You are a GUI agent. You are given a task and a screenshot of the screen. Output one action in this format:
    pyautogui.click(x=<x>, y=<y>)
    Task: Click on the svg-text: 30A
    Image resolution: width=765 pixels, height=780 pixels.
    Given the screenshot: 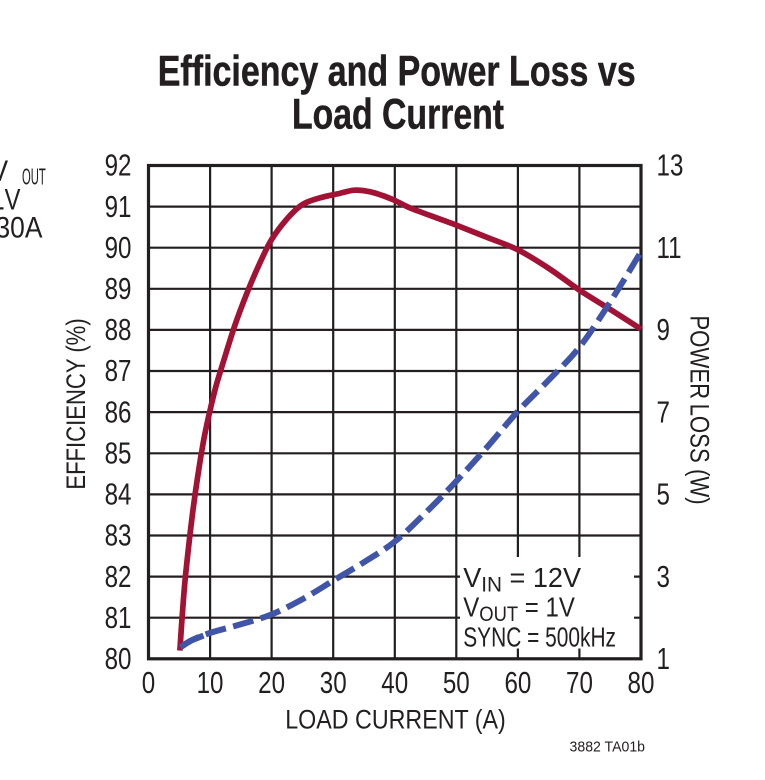 What is the action you would take?
    pyautogui.click(x=21, y=227)
    